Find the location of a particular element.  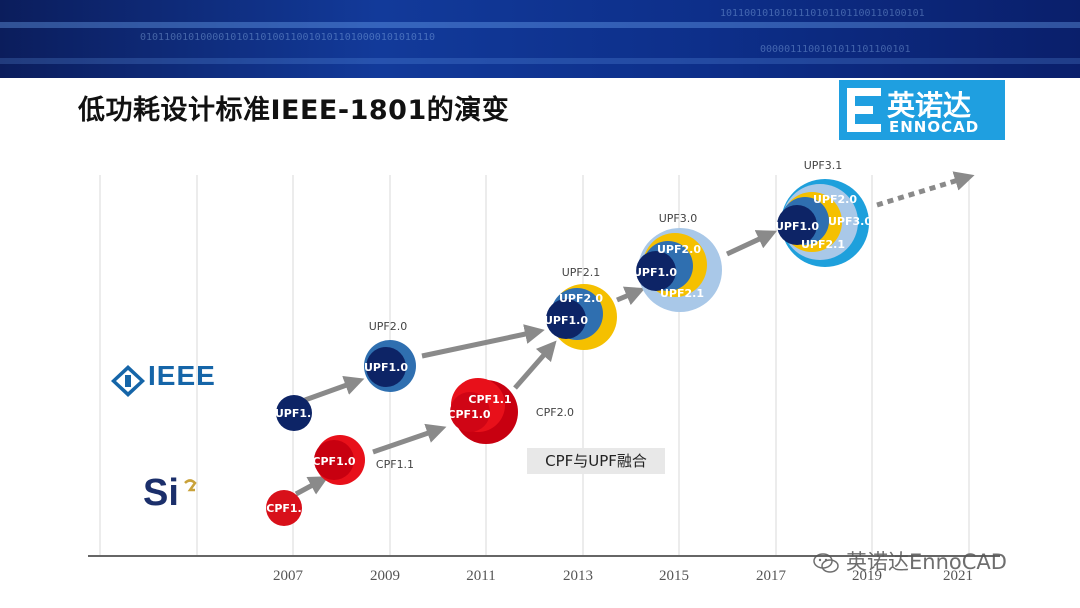

node-label: UPF1. is located at coordinates (293, 413).